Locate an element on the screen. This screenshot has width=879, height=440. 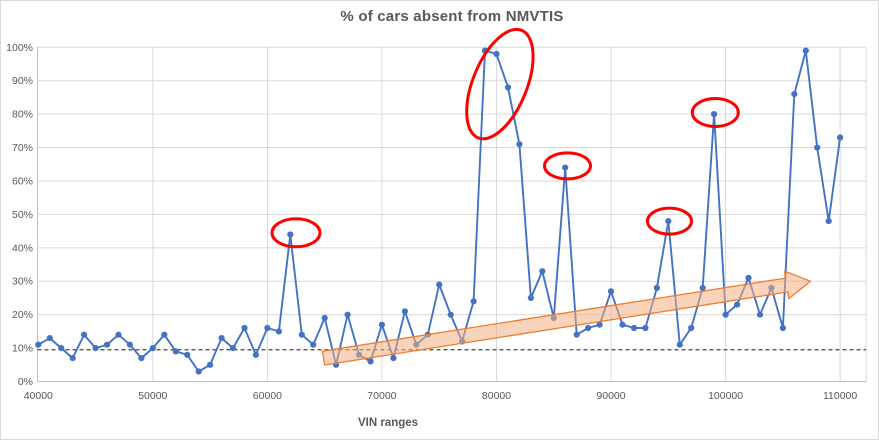
svg-text: 40% is located at coordinates (22, 248).